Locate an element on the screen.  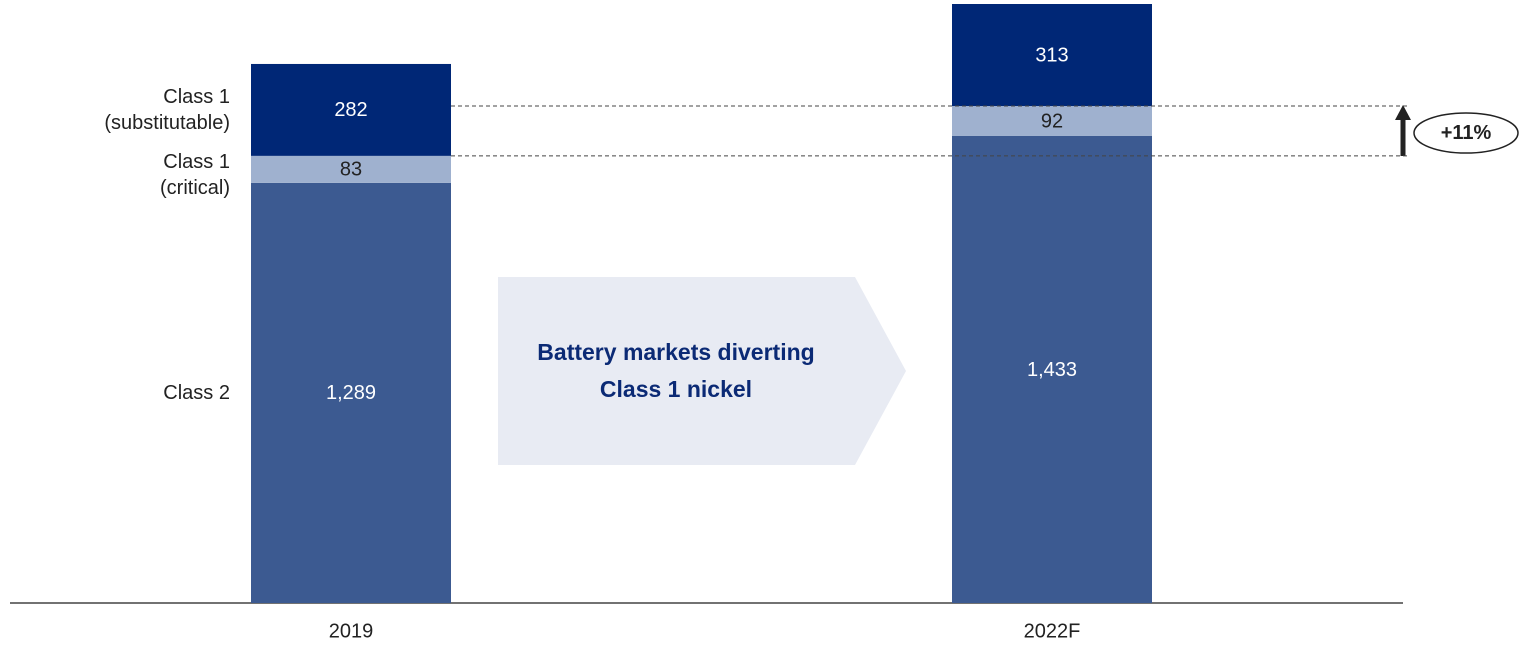
data-label: 1,289 is located at coordinates (351, 393).